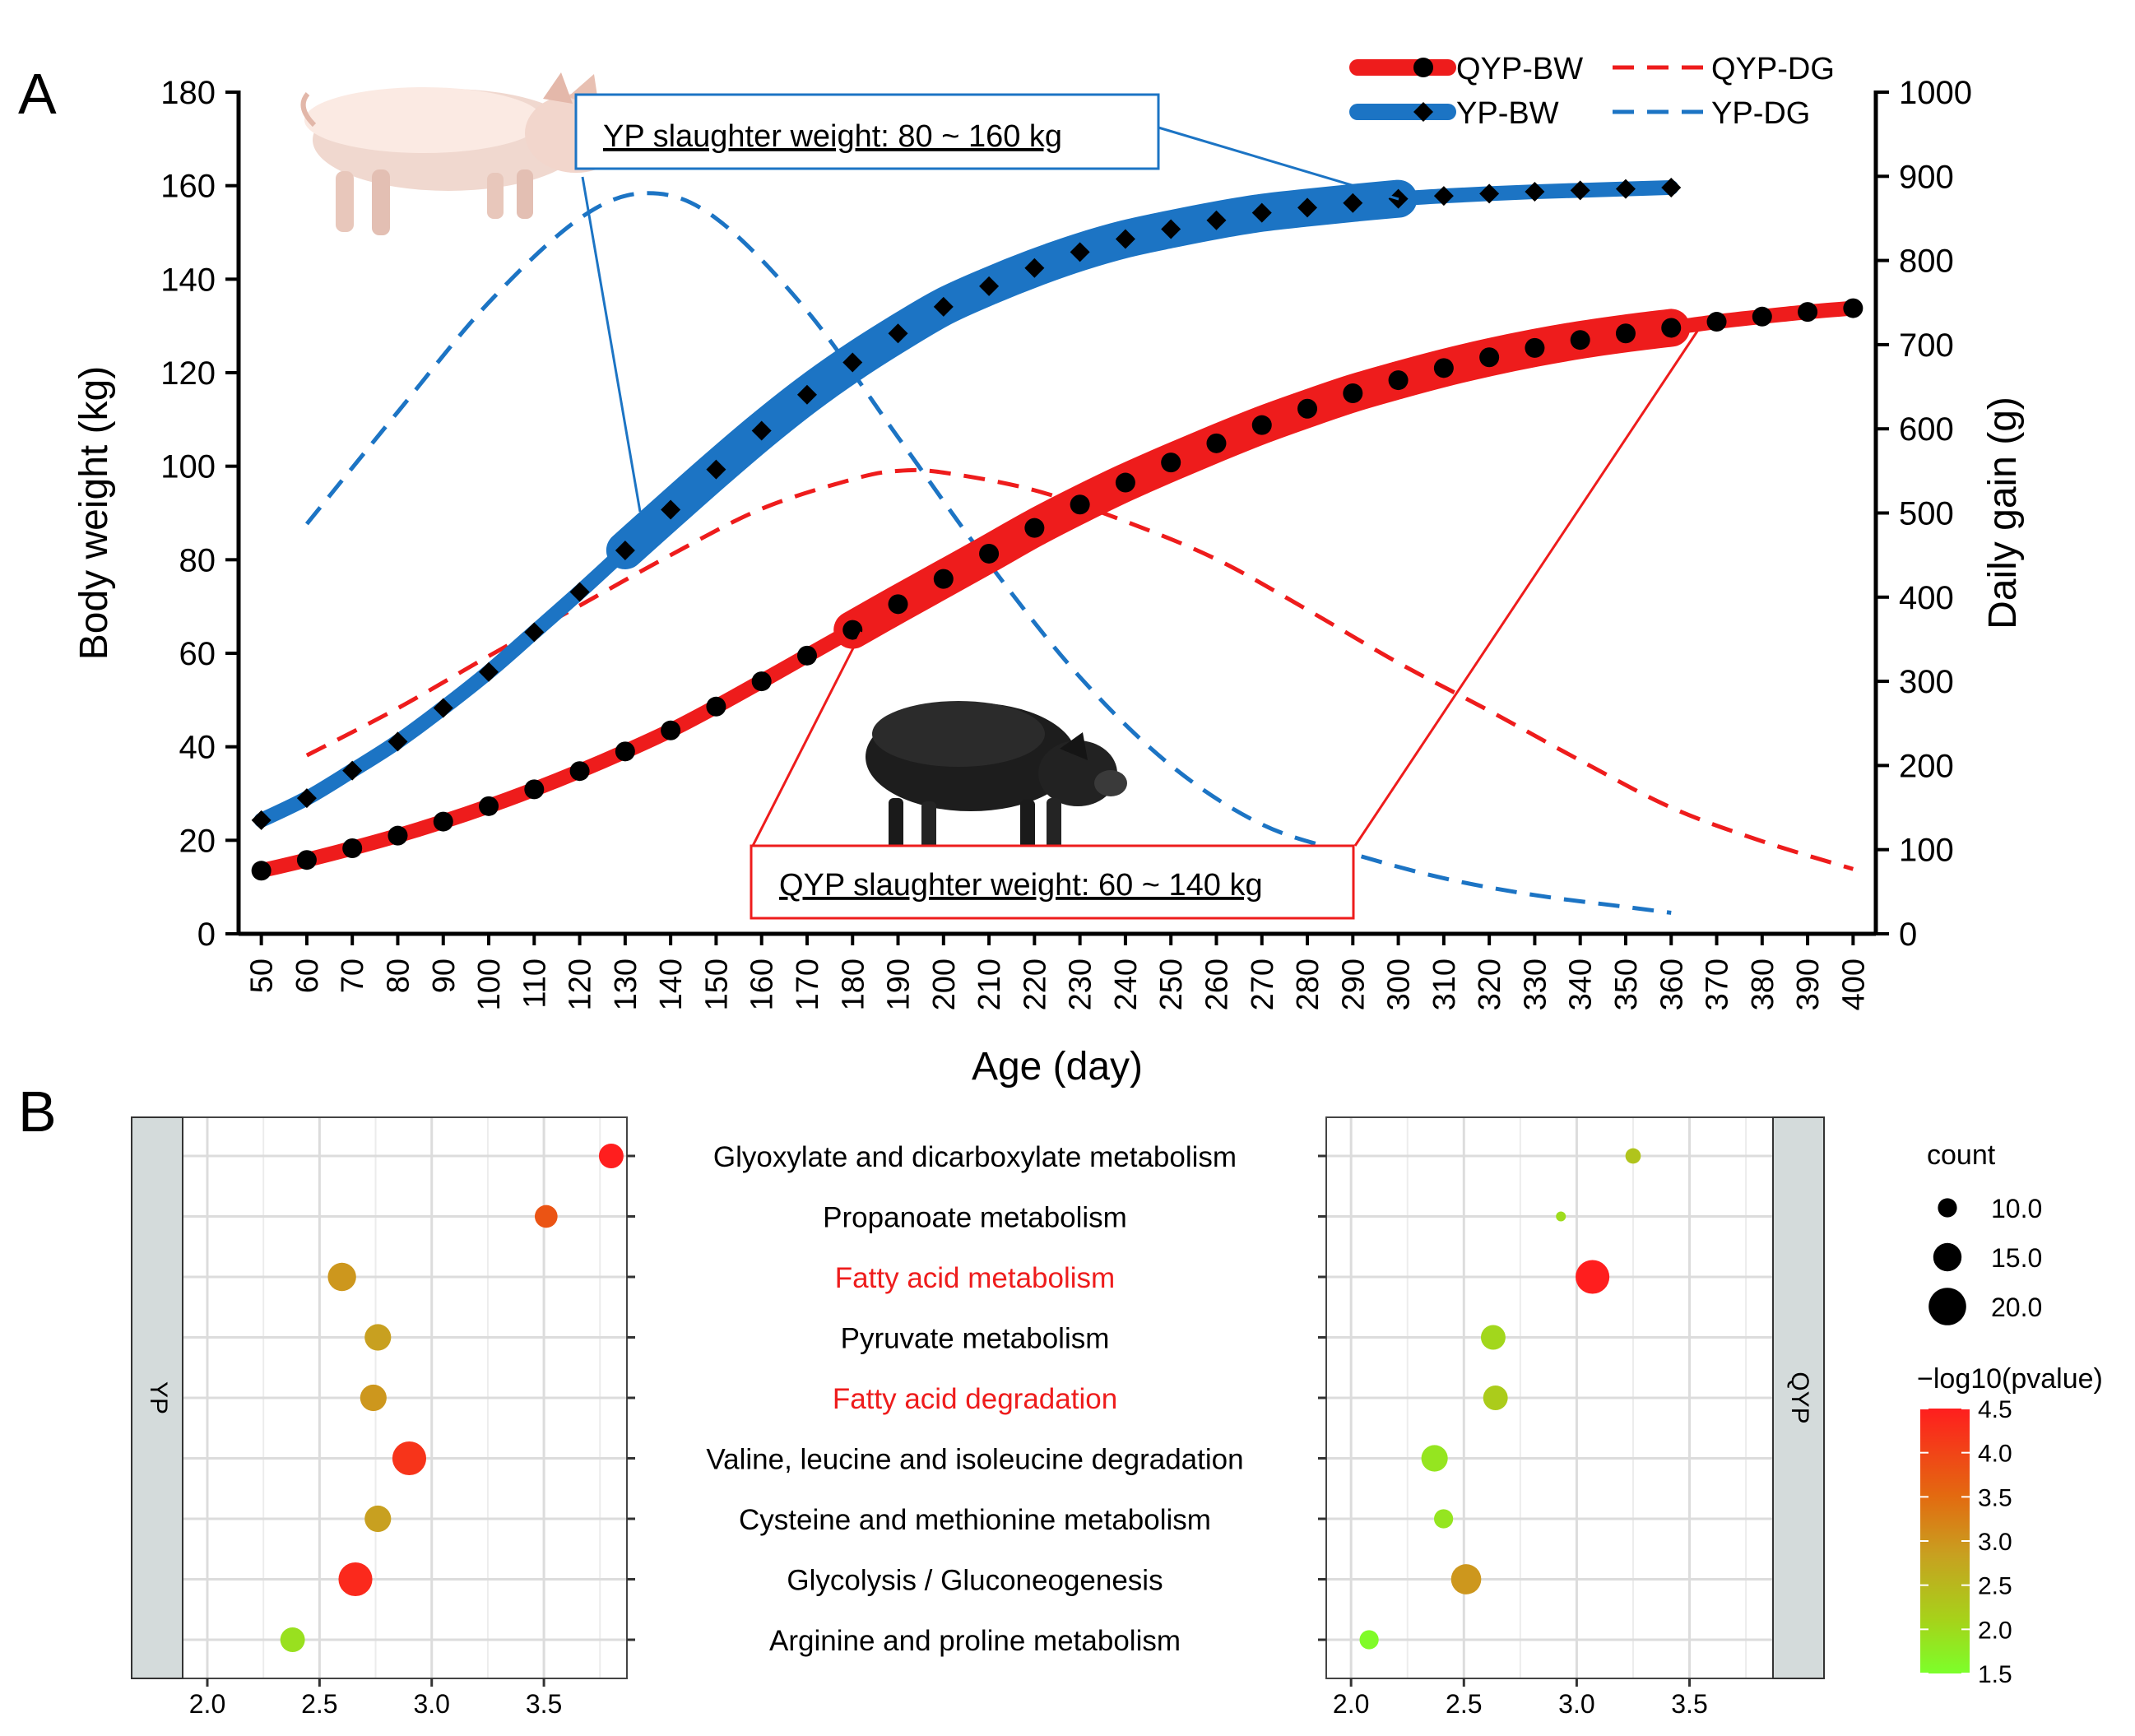  What do you see at coordinates (2017, 1208) in the screenshot?
I see `count-legend-label: 10.0` at bounding box center [2017, 1208].